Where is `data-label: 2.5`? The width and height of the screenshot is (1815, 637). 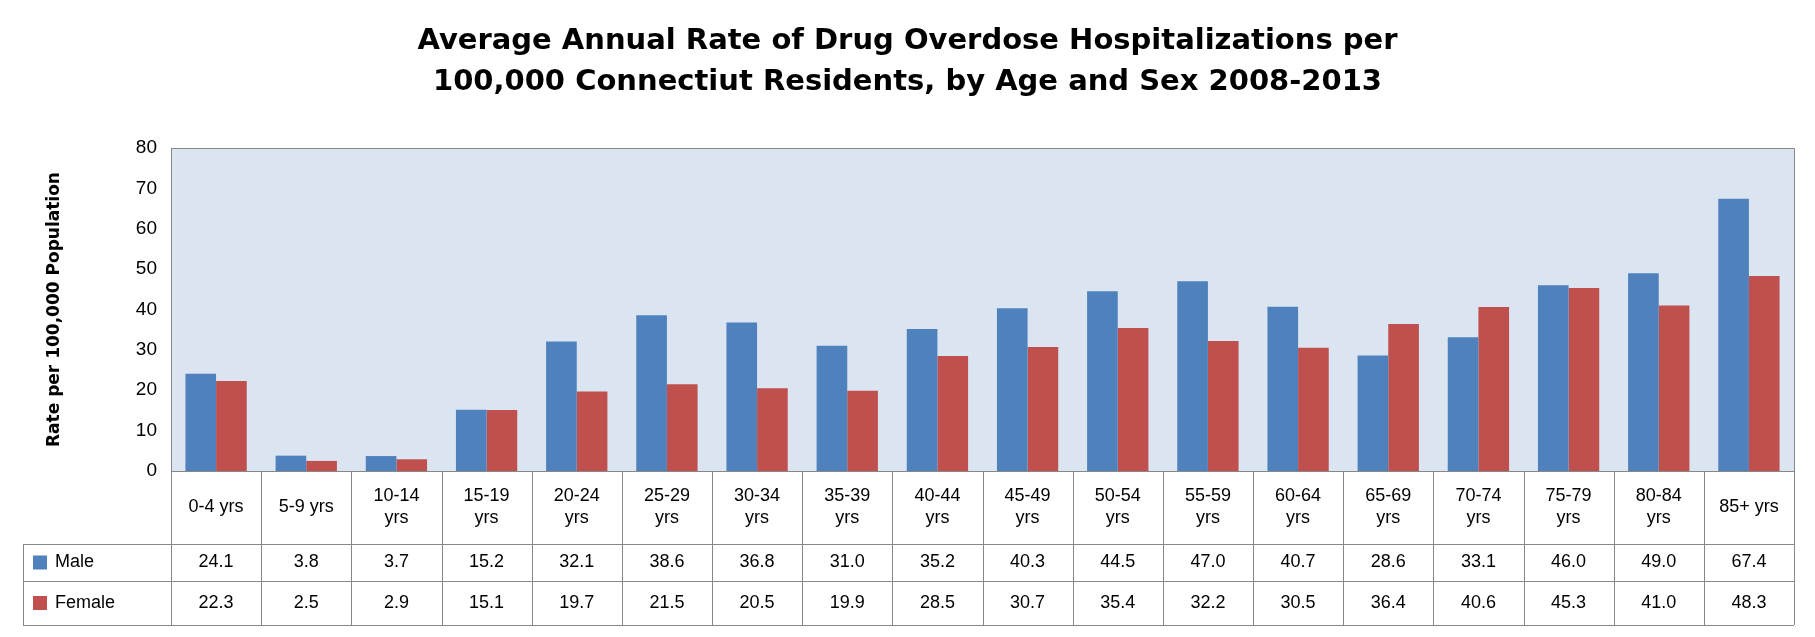
data-label: 2.5 is located at coordinates (306, 601).